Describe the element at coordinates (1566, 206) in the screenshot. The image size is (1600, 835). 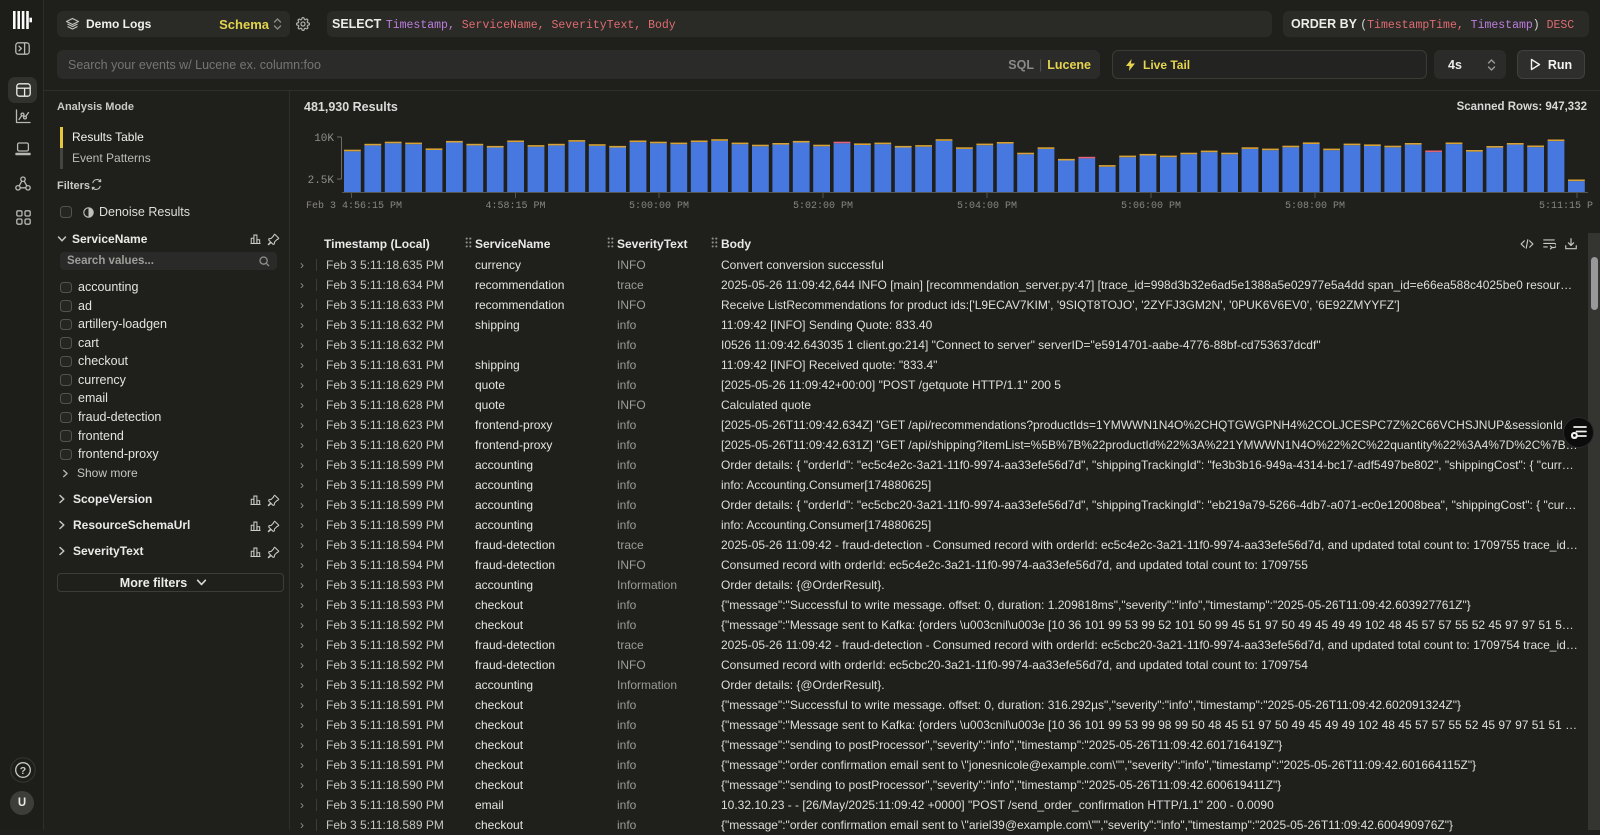
I see `svg-text: 5:11:15 P` at that location.